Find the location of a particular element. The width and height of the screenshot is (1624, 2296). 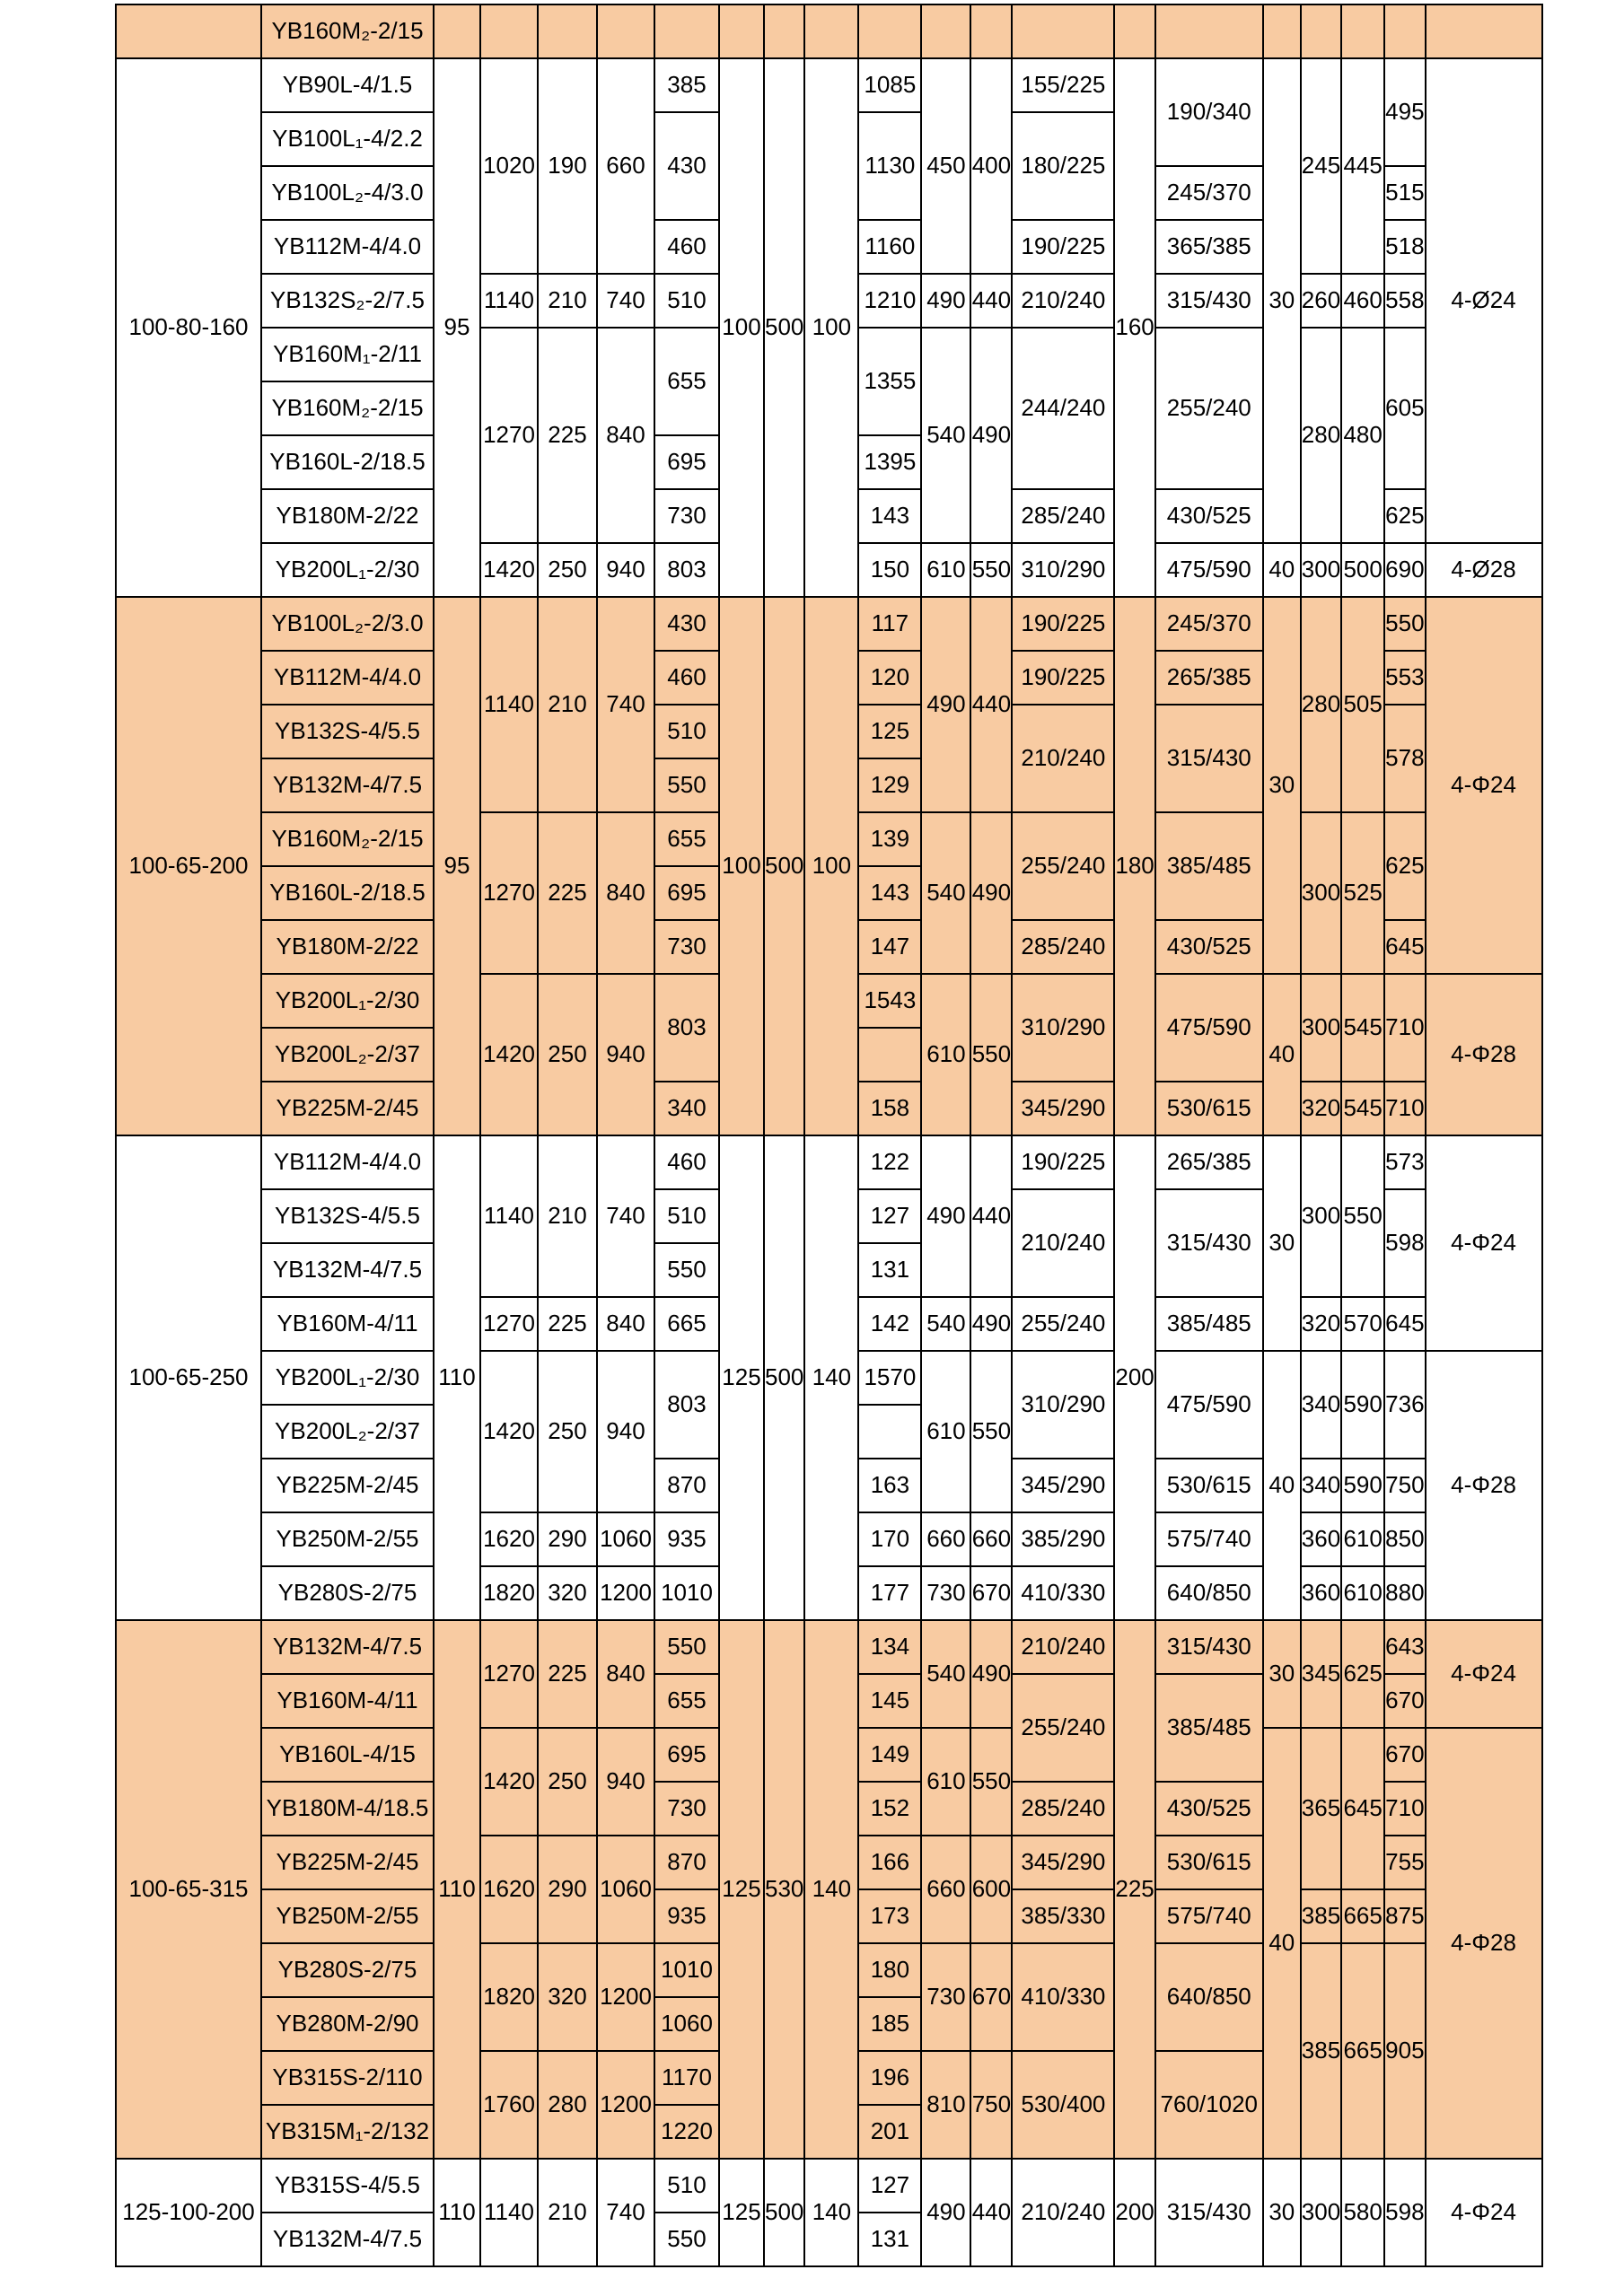

value-cell: 265/385 is located at coordinates (1209, 677).